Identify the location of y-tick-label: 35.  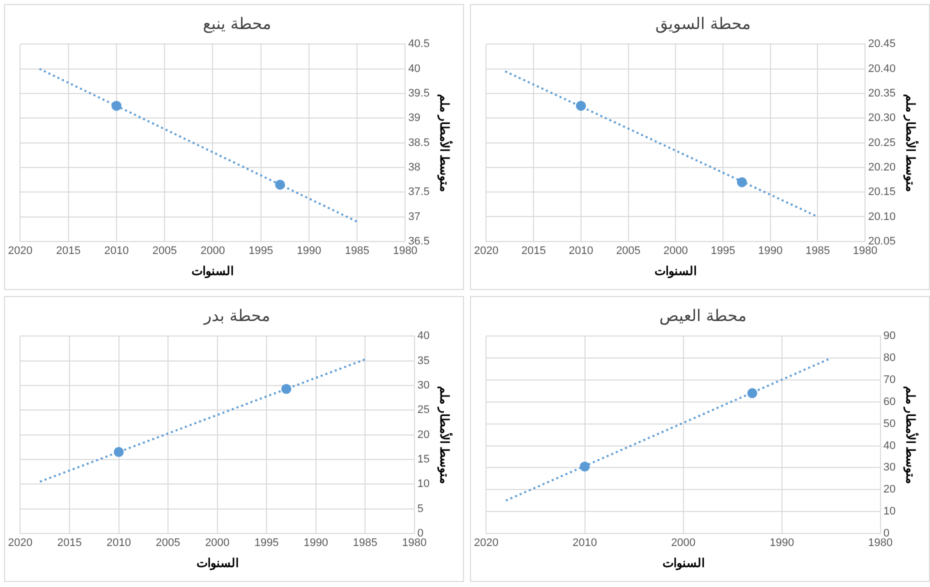
(423, 360).